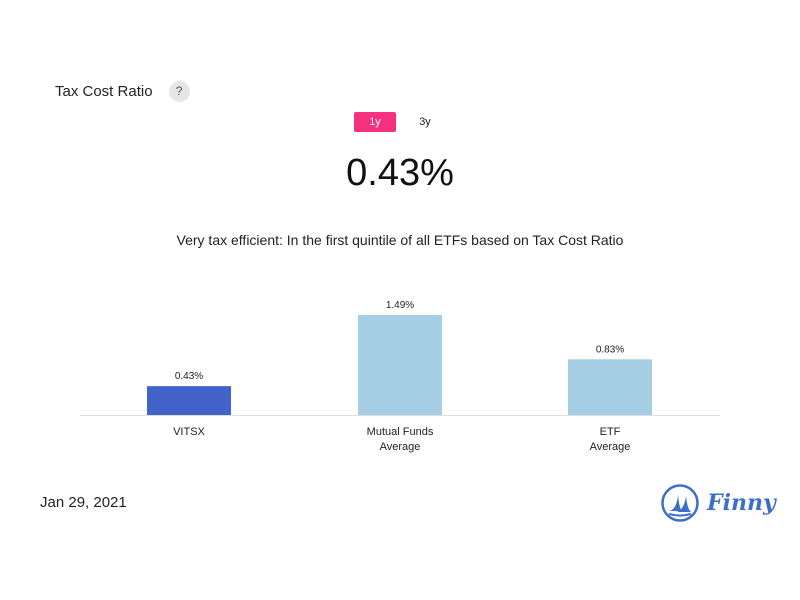 This screenshot has height=600, width=800. I want to click on data-label-0: 0.43%, so click(189, 376).